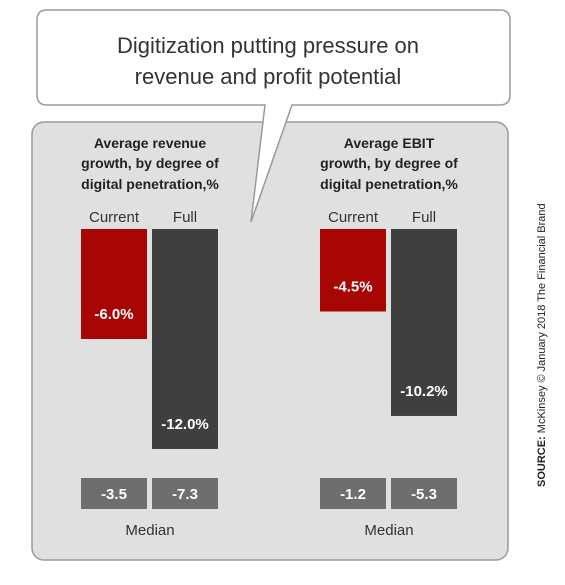  I want to click on panel-2-subtitle-line-1: Average EBIT, so click(389, 143).